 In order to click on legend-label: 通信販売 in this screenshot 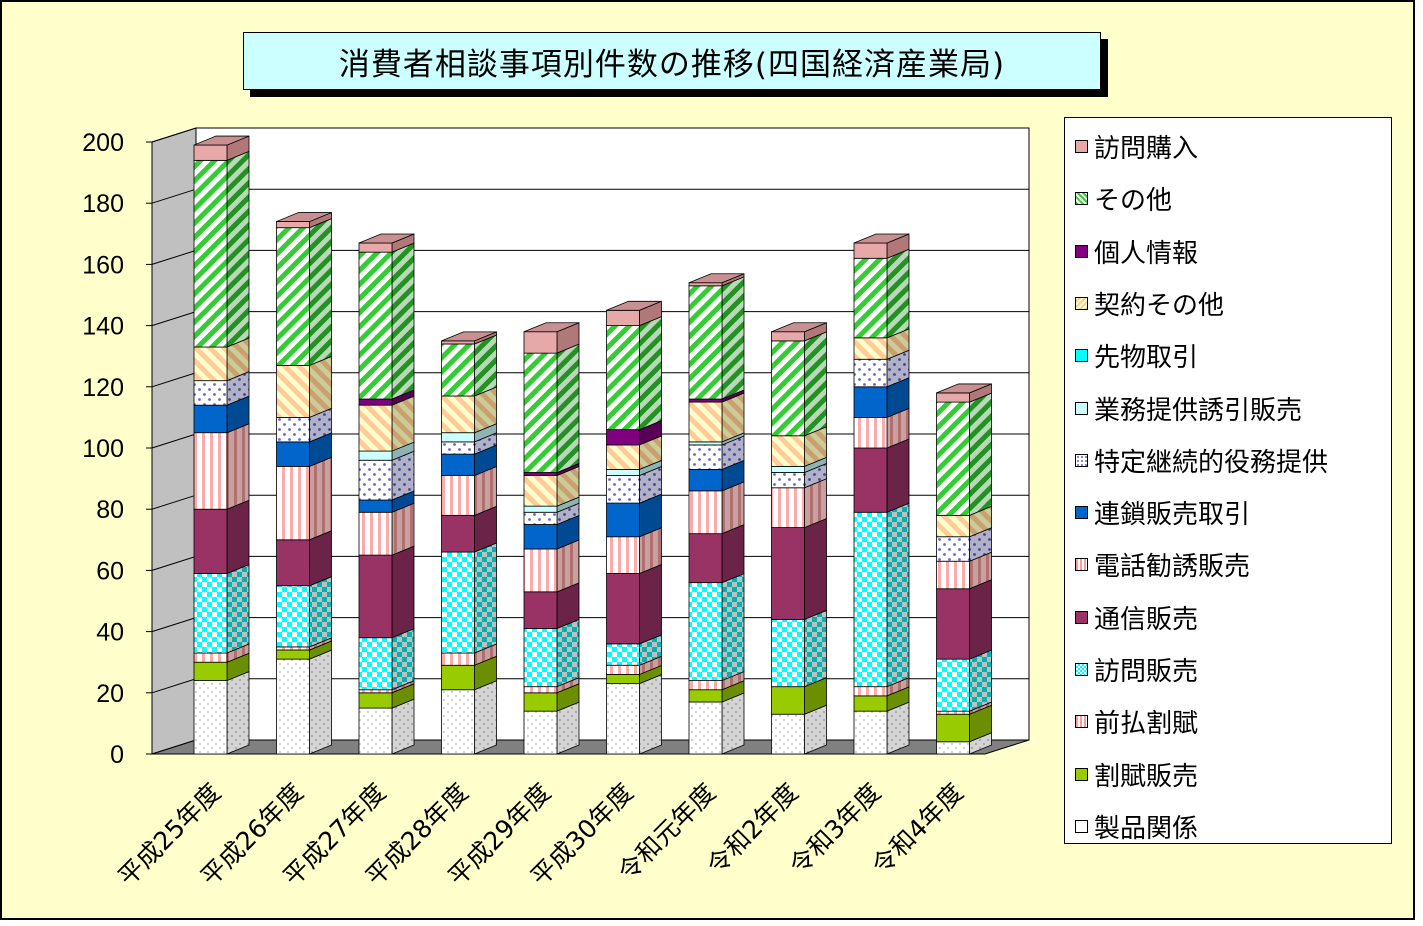, I will do `click(1146, 619)`.